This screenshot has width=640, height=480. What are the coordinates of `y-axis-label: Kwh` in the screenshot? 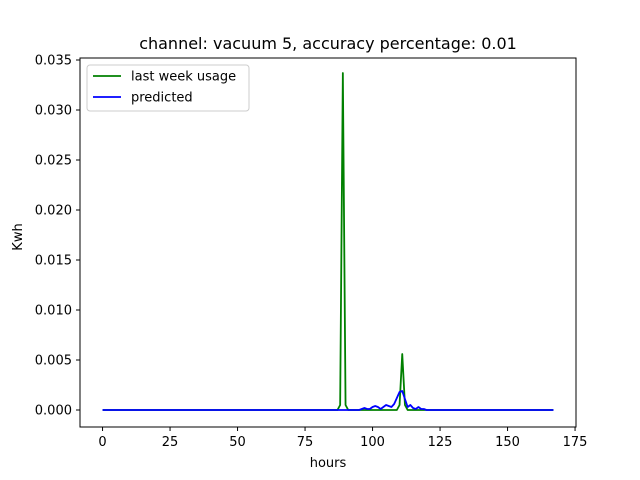 It's located at (18, 236).